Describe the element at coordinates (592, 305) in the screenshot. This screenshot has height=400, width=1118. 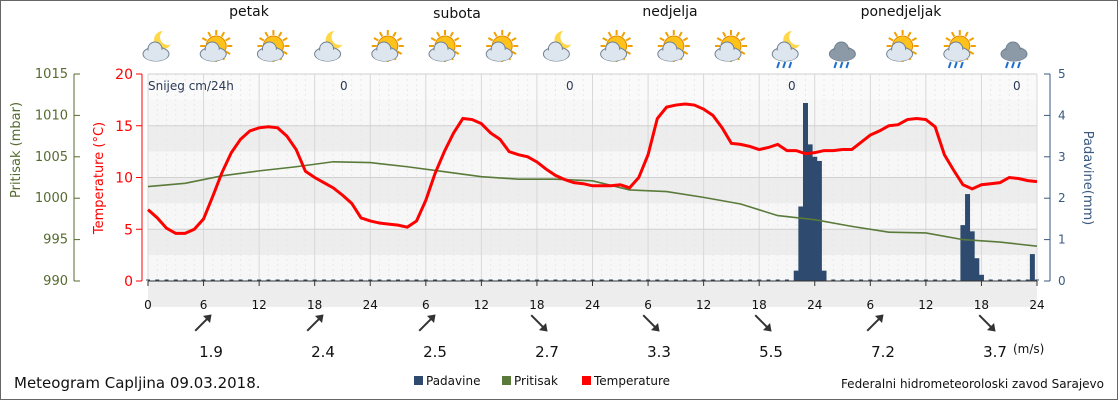
I see `x-tick-label: 24` at that location.